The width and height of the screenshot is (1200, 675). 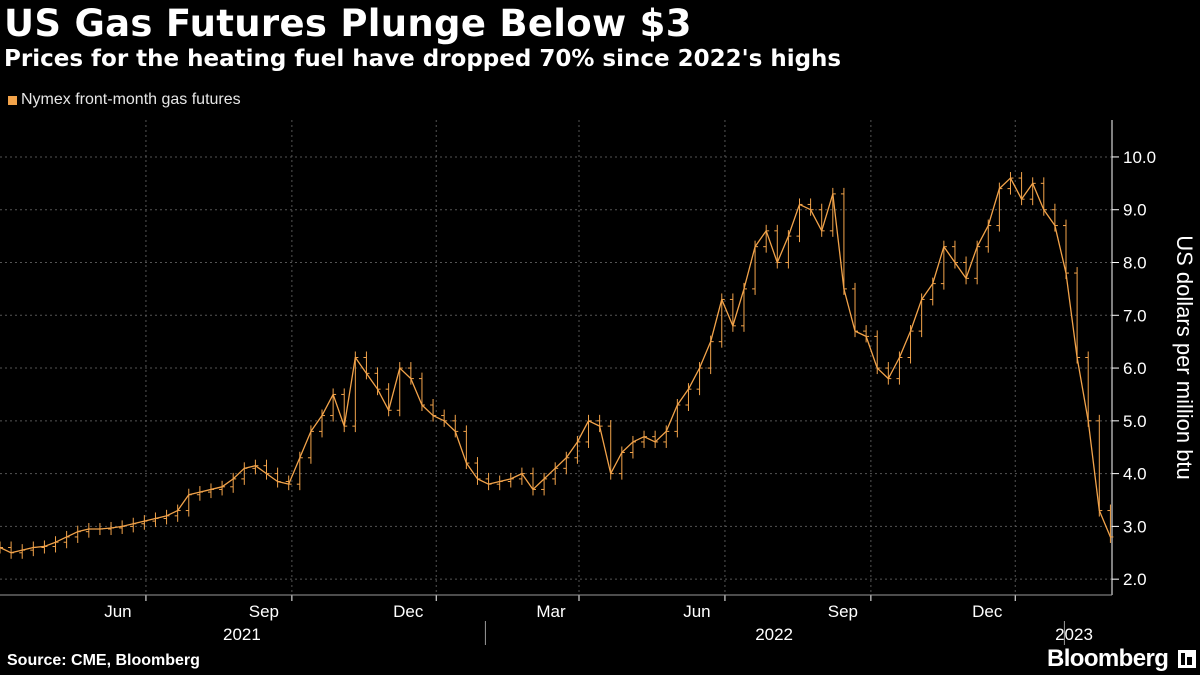 What do you see at coordinates (1135, 526) in the screenshot?
I see `y-tick-label: 3.0` at bounding box center [1135, 526].